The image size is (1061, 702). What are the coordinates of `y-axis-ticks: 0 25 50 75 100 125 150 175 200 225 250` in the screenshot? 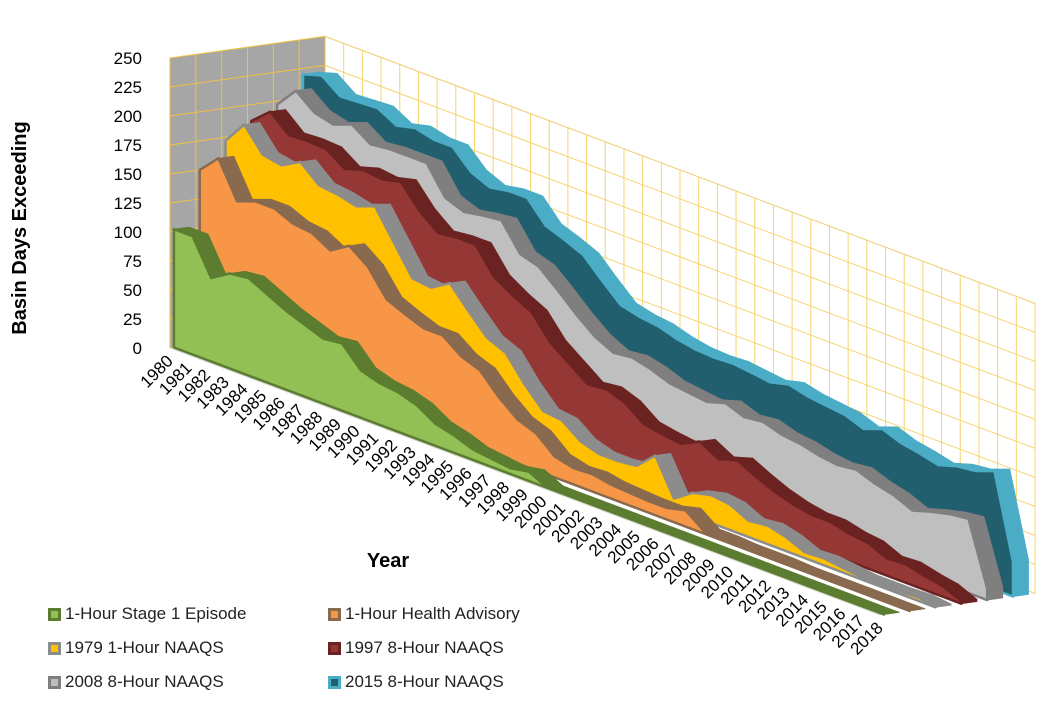 It's located at (128, 203).